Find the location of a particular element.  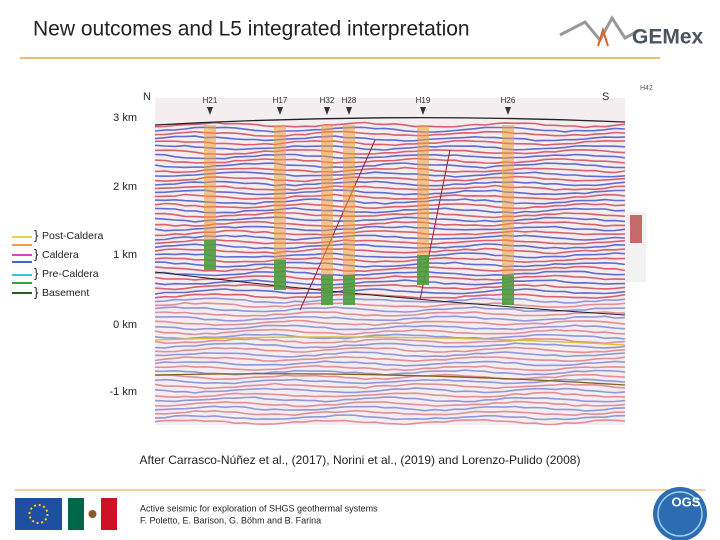

logo-text: GEMex is located at coordinates (668, 37).